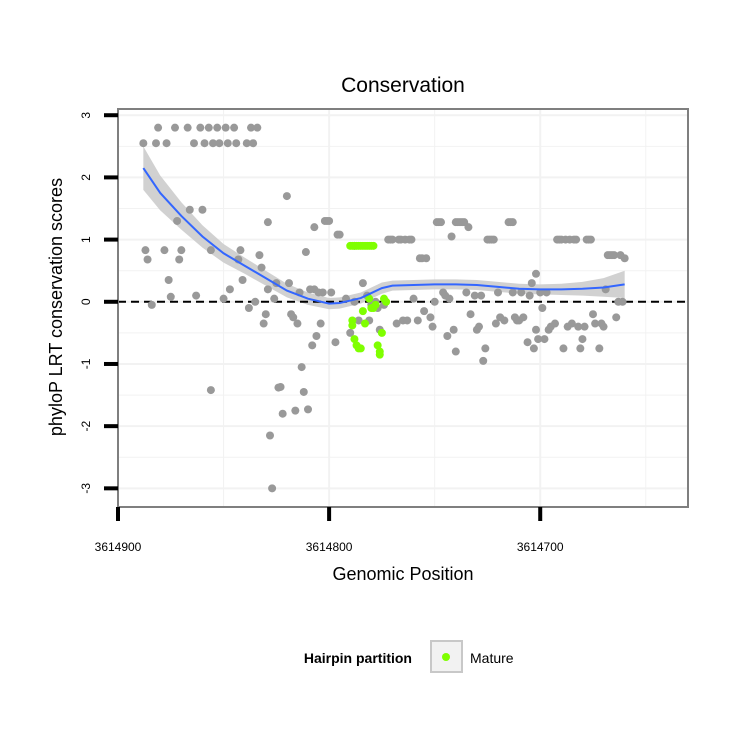  Describe the element at coordinates (329, 547) in the screenshot. I see `x-tick-label: 3614800` at that location.